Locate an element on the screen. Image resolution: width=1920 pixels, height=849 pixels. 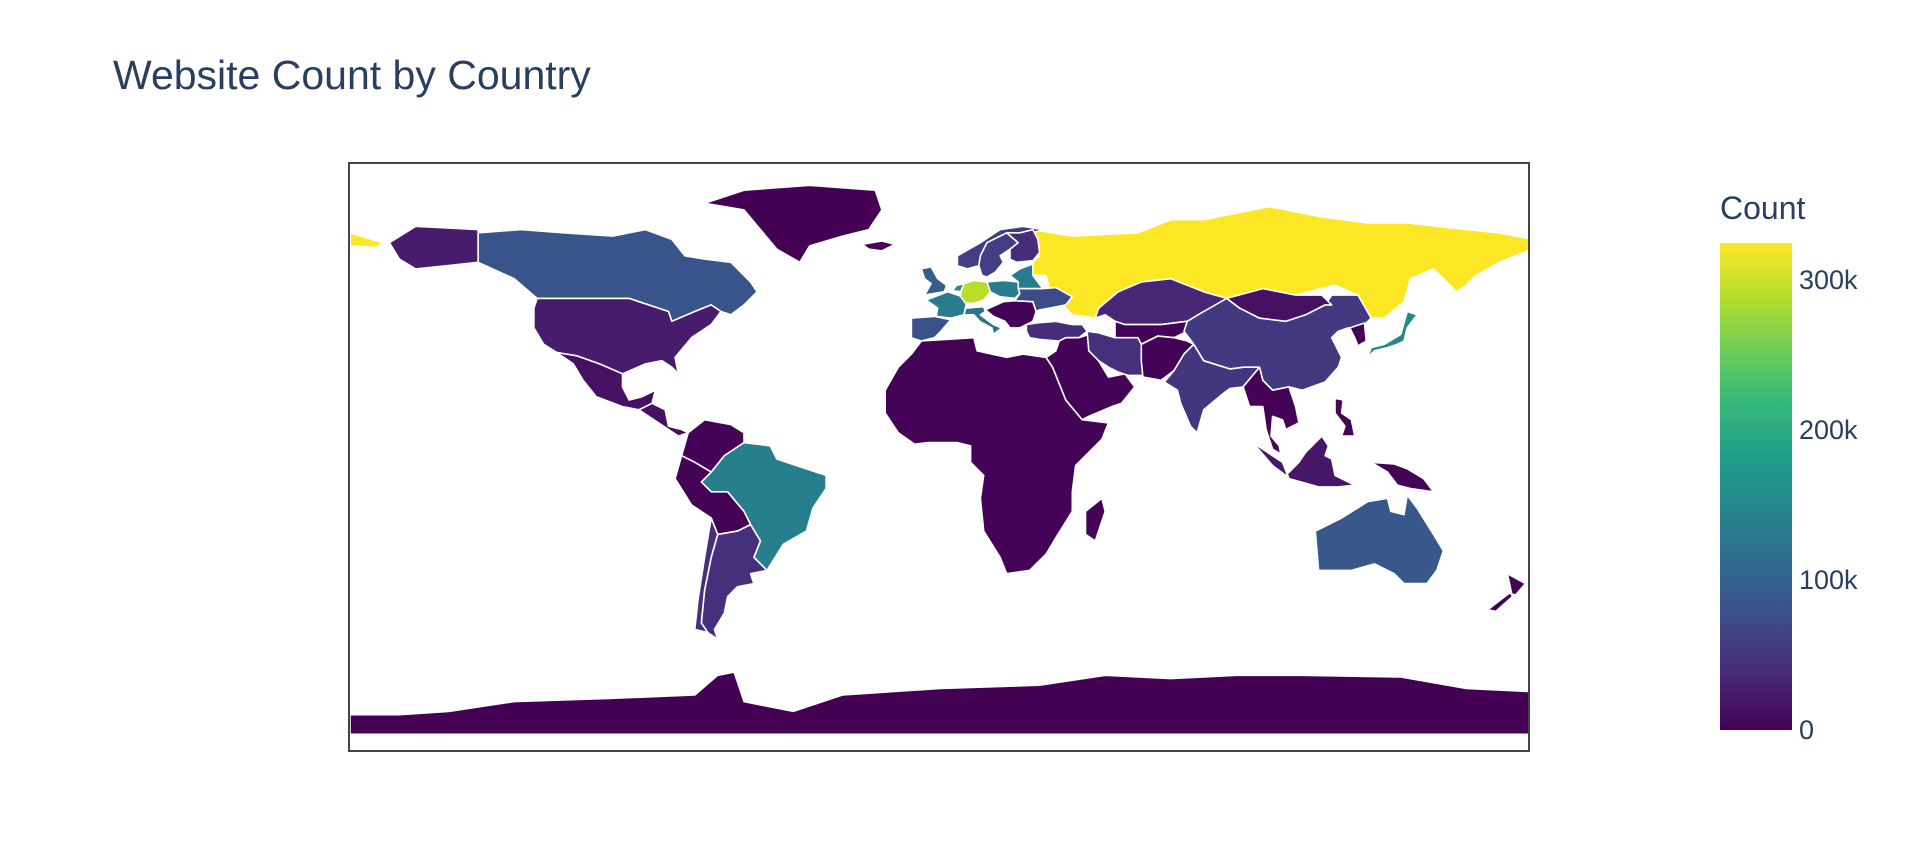
chart-title: Website Count by Country is located at coordinates (352, 75).